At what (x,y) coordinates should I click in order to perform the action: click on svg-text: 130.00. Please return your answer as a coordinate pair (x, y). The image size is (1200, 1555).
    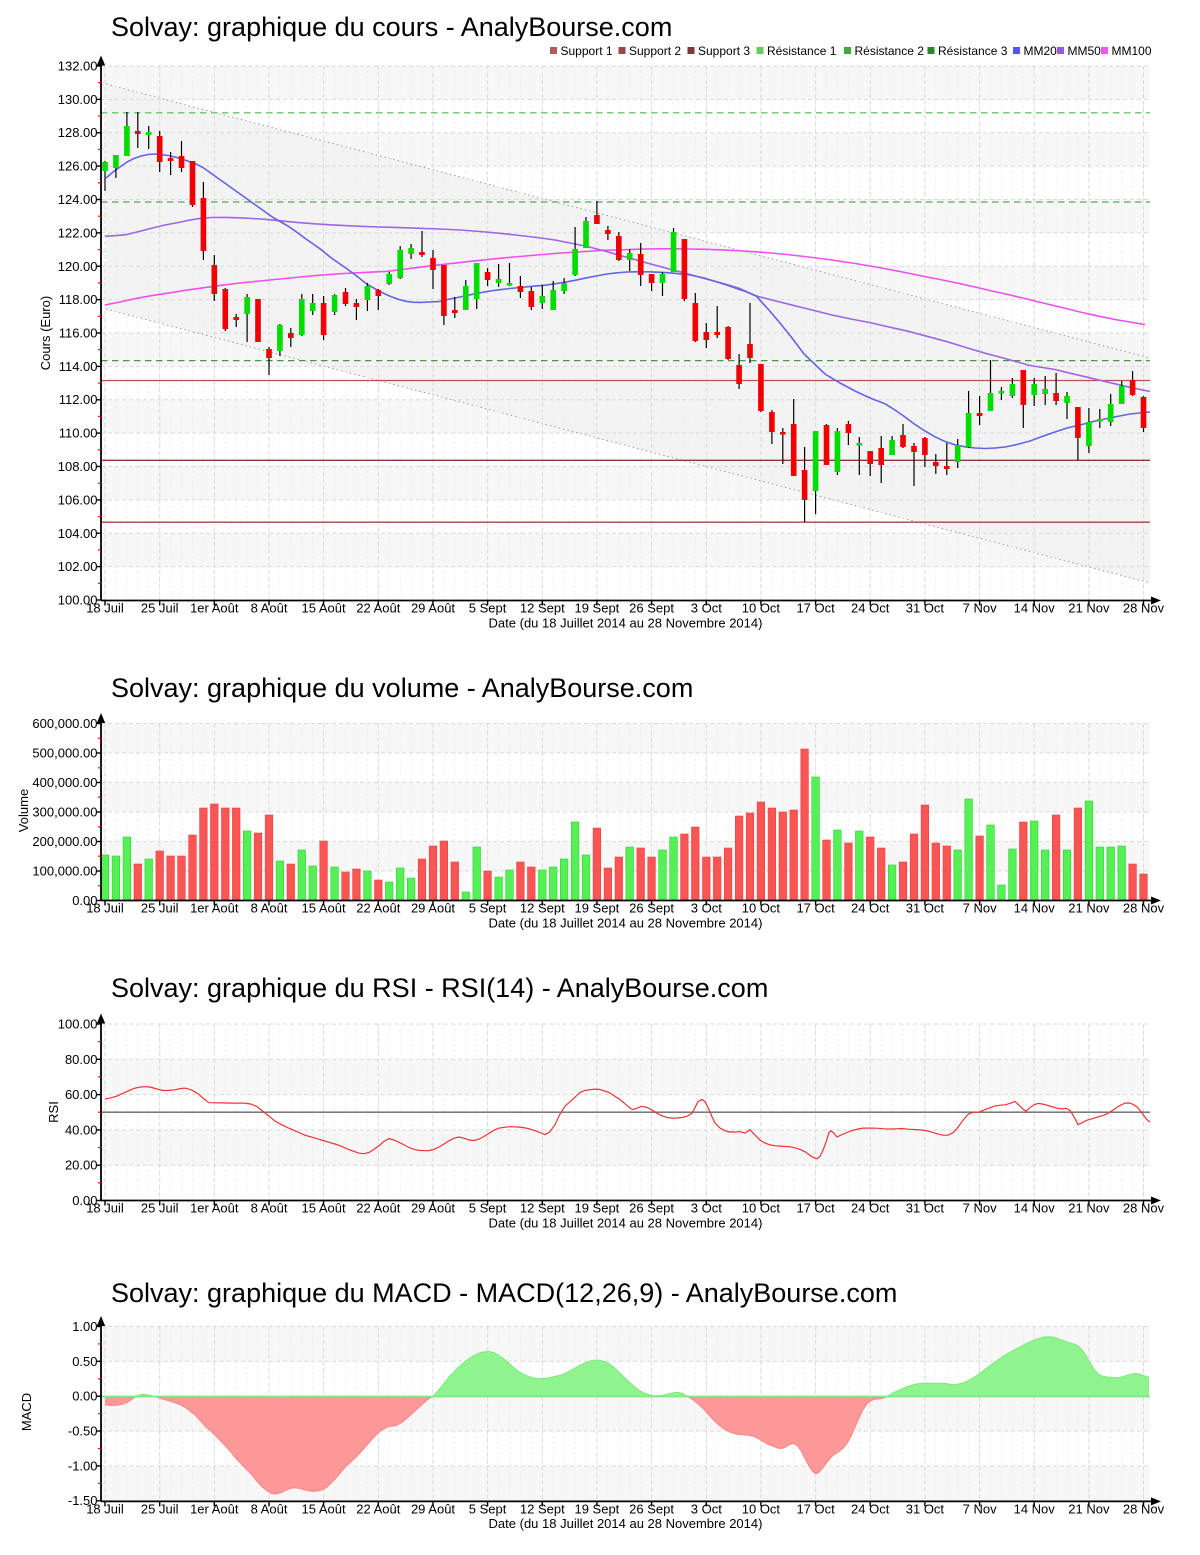
    Looking at the image, I should click on (78, 99).